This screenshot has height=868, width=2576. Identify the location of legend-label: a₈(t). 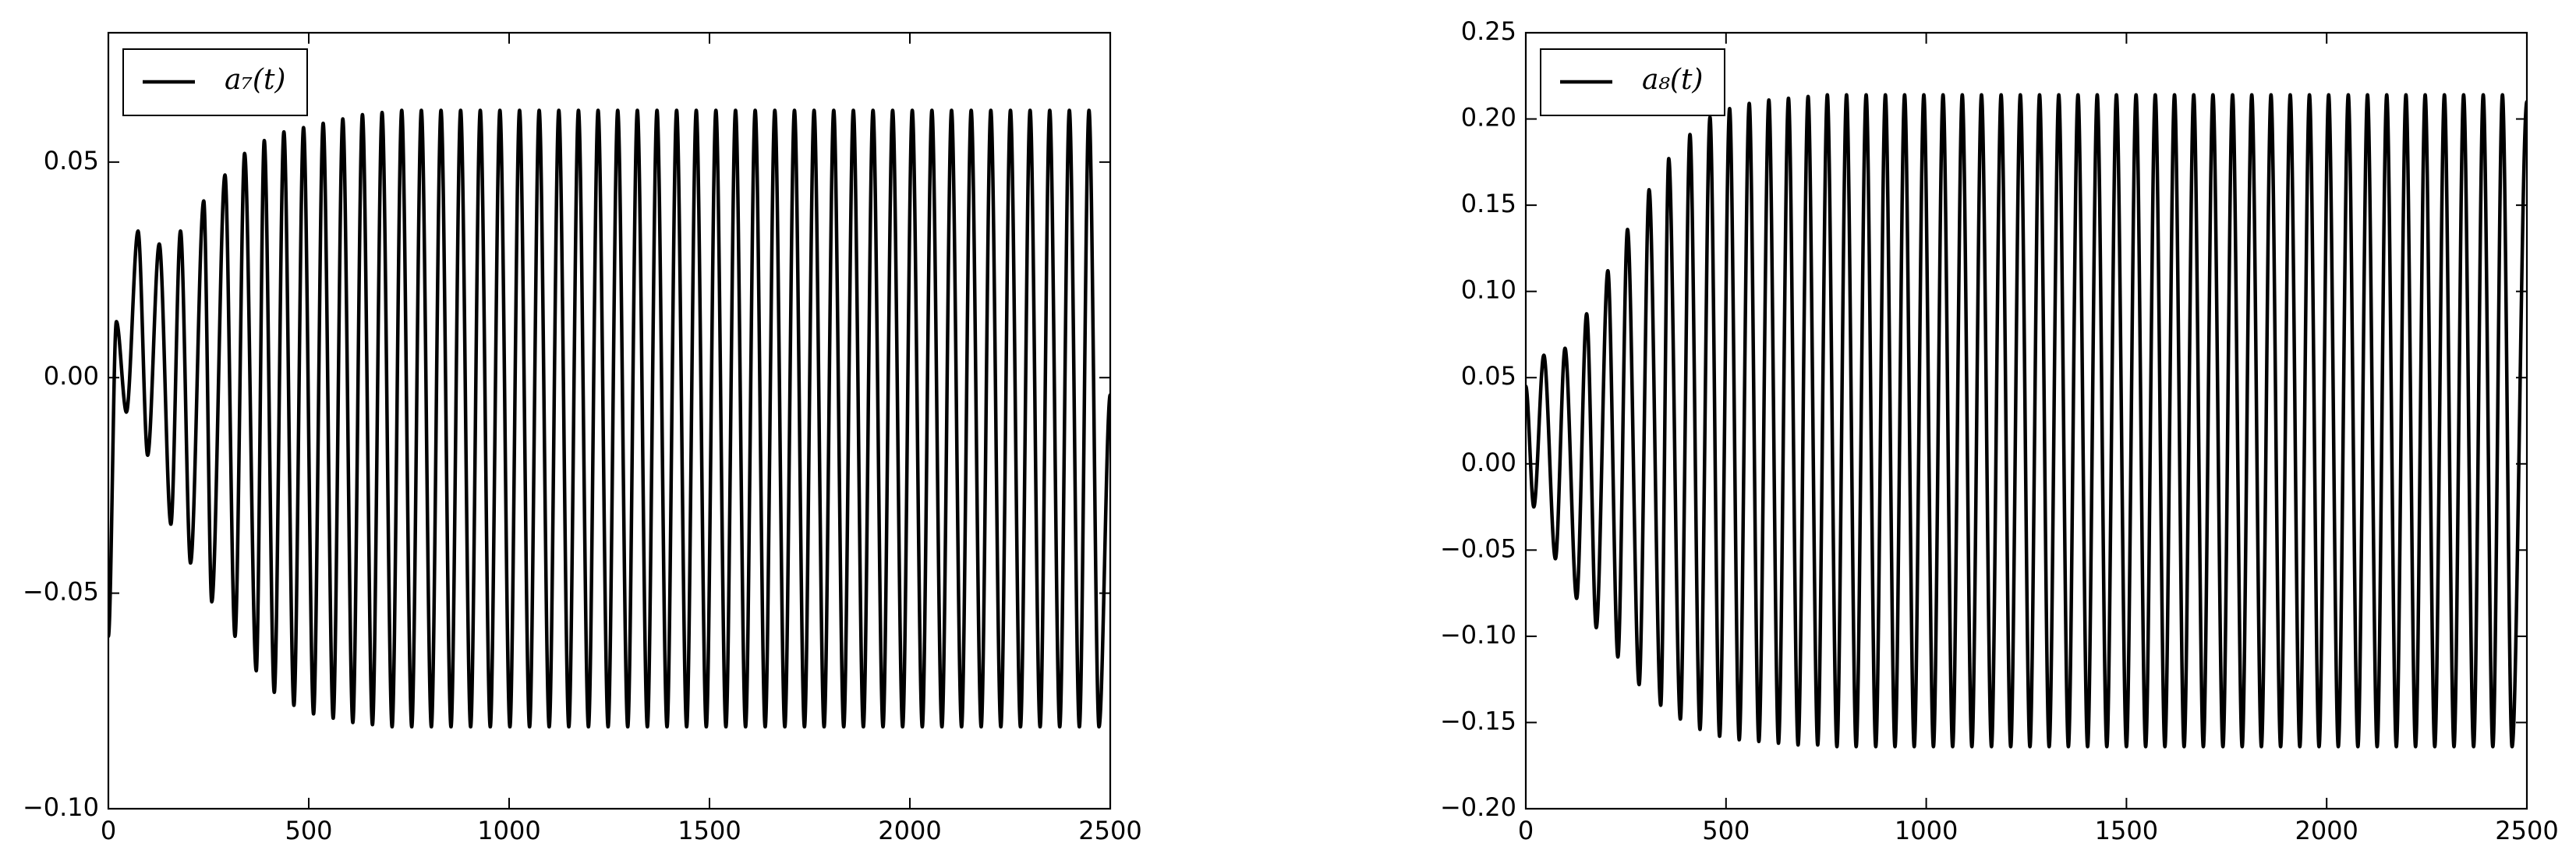
(1672, 80).